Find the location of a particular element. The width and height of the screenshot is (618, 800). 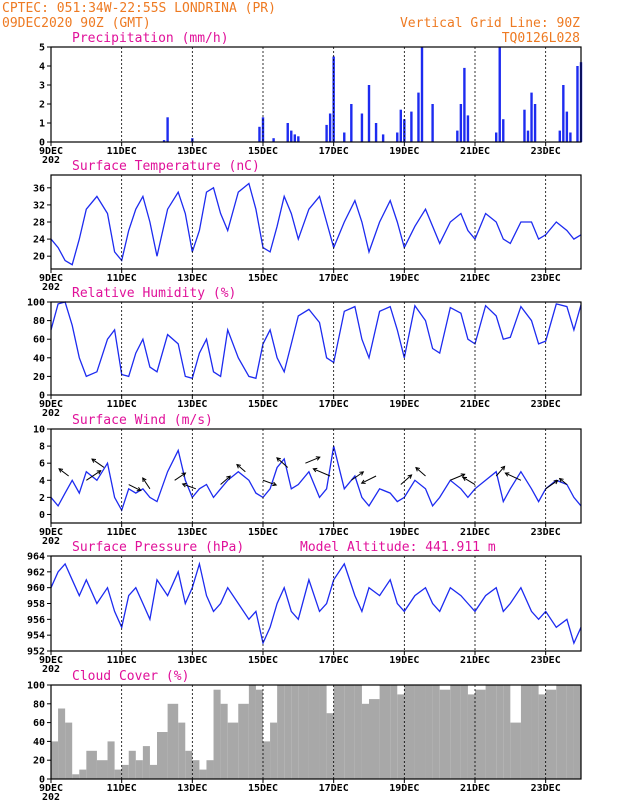

y-tick-label: 3 is located at coordinates (42, 86).